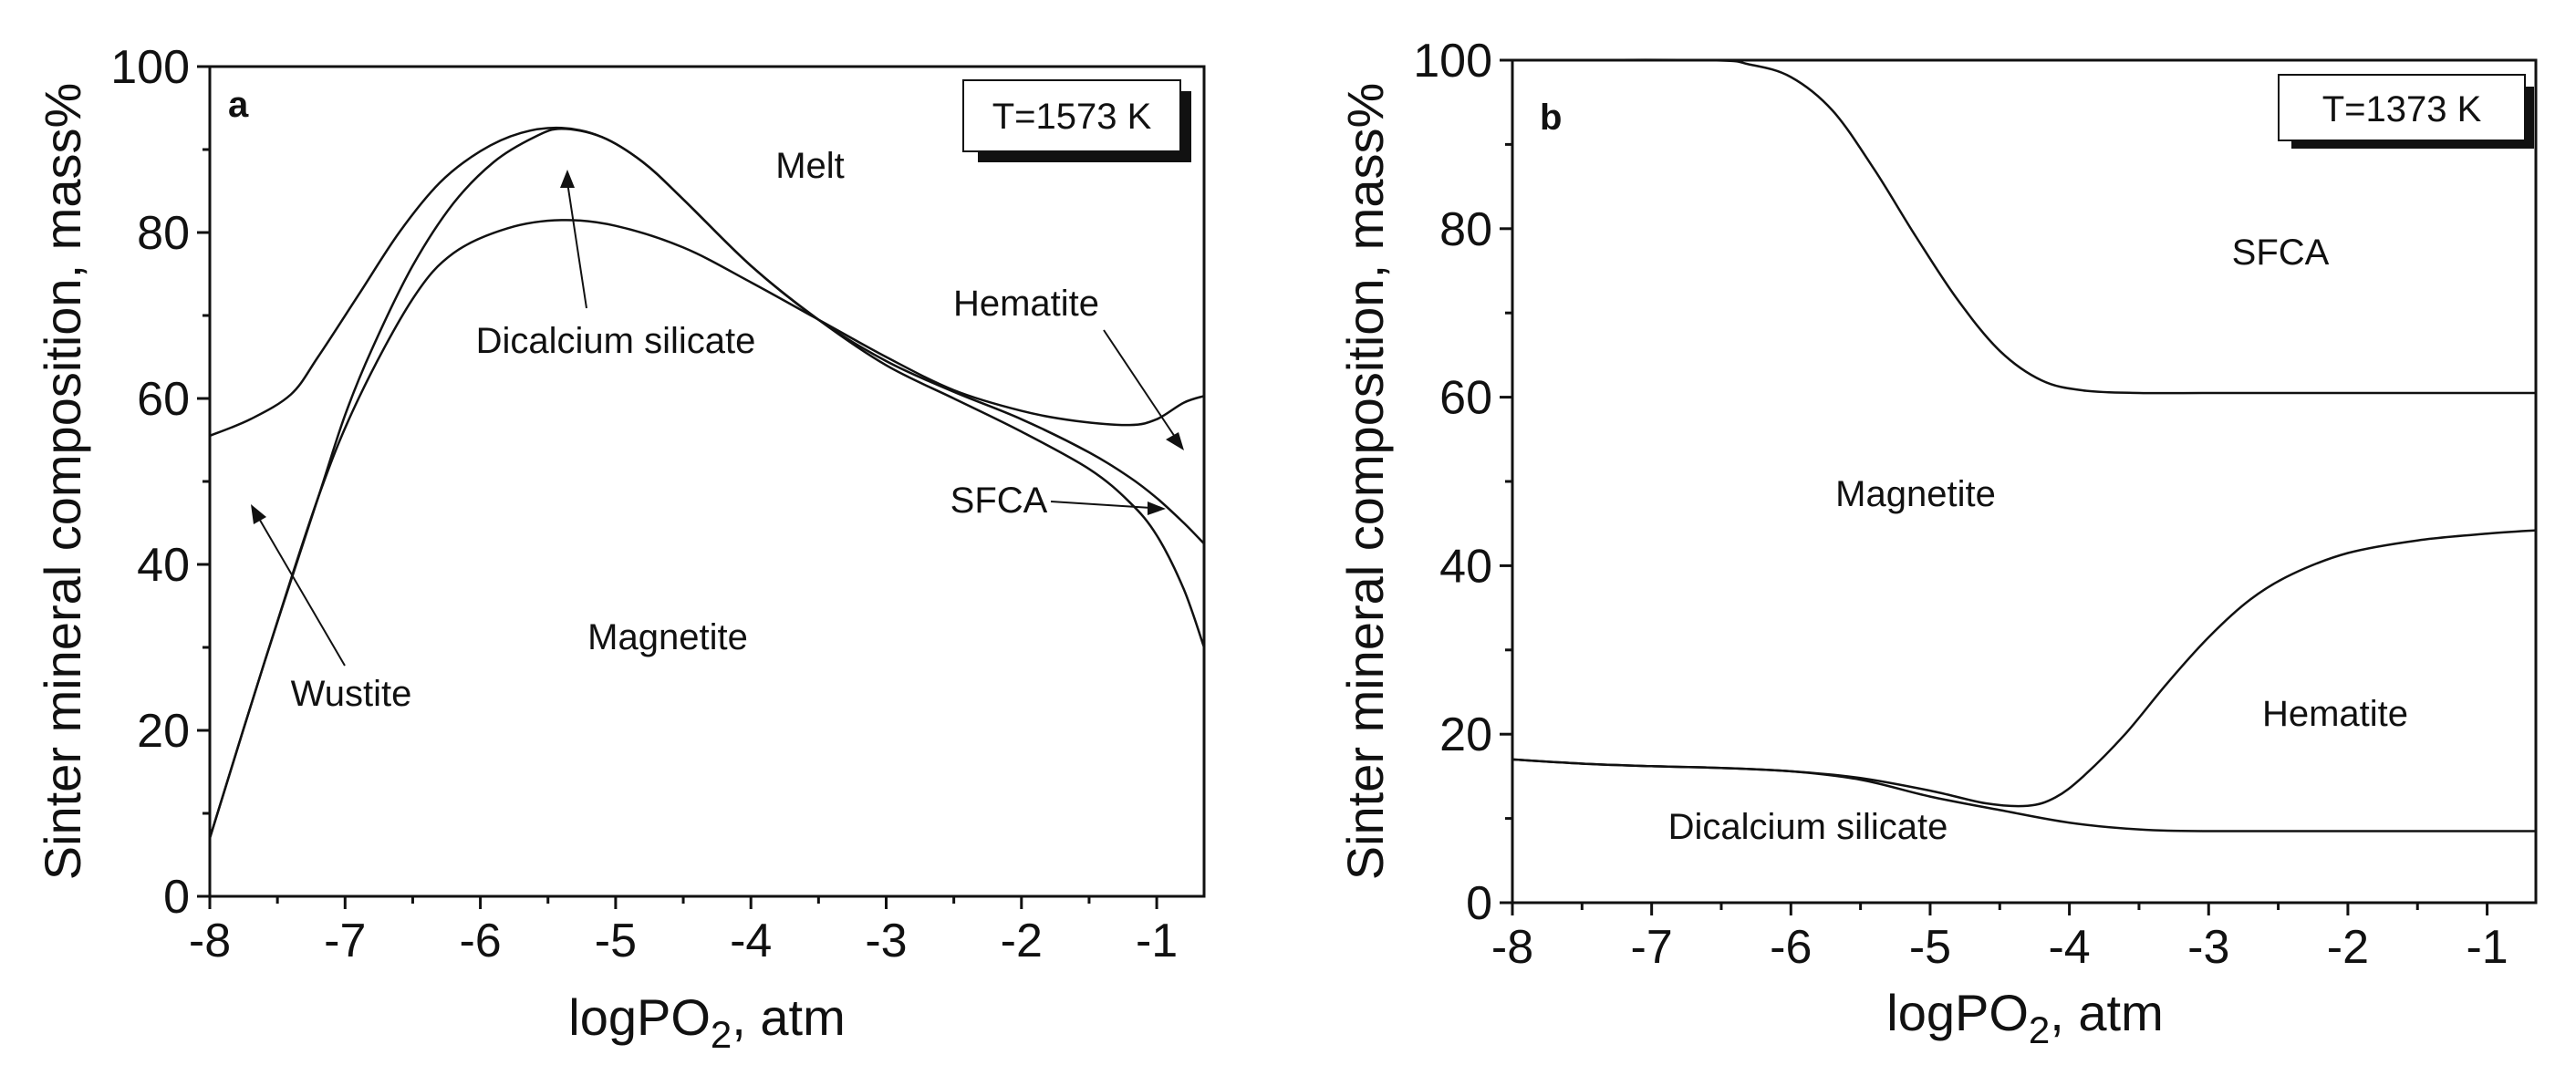 The height and width of the screenshot is (1065, 2576). What do you see at coordinates (1026, 304) in the screenshot?
I see `region-label-hematite-a: Hematite` at bounding box center [1026, 304].